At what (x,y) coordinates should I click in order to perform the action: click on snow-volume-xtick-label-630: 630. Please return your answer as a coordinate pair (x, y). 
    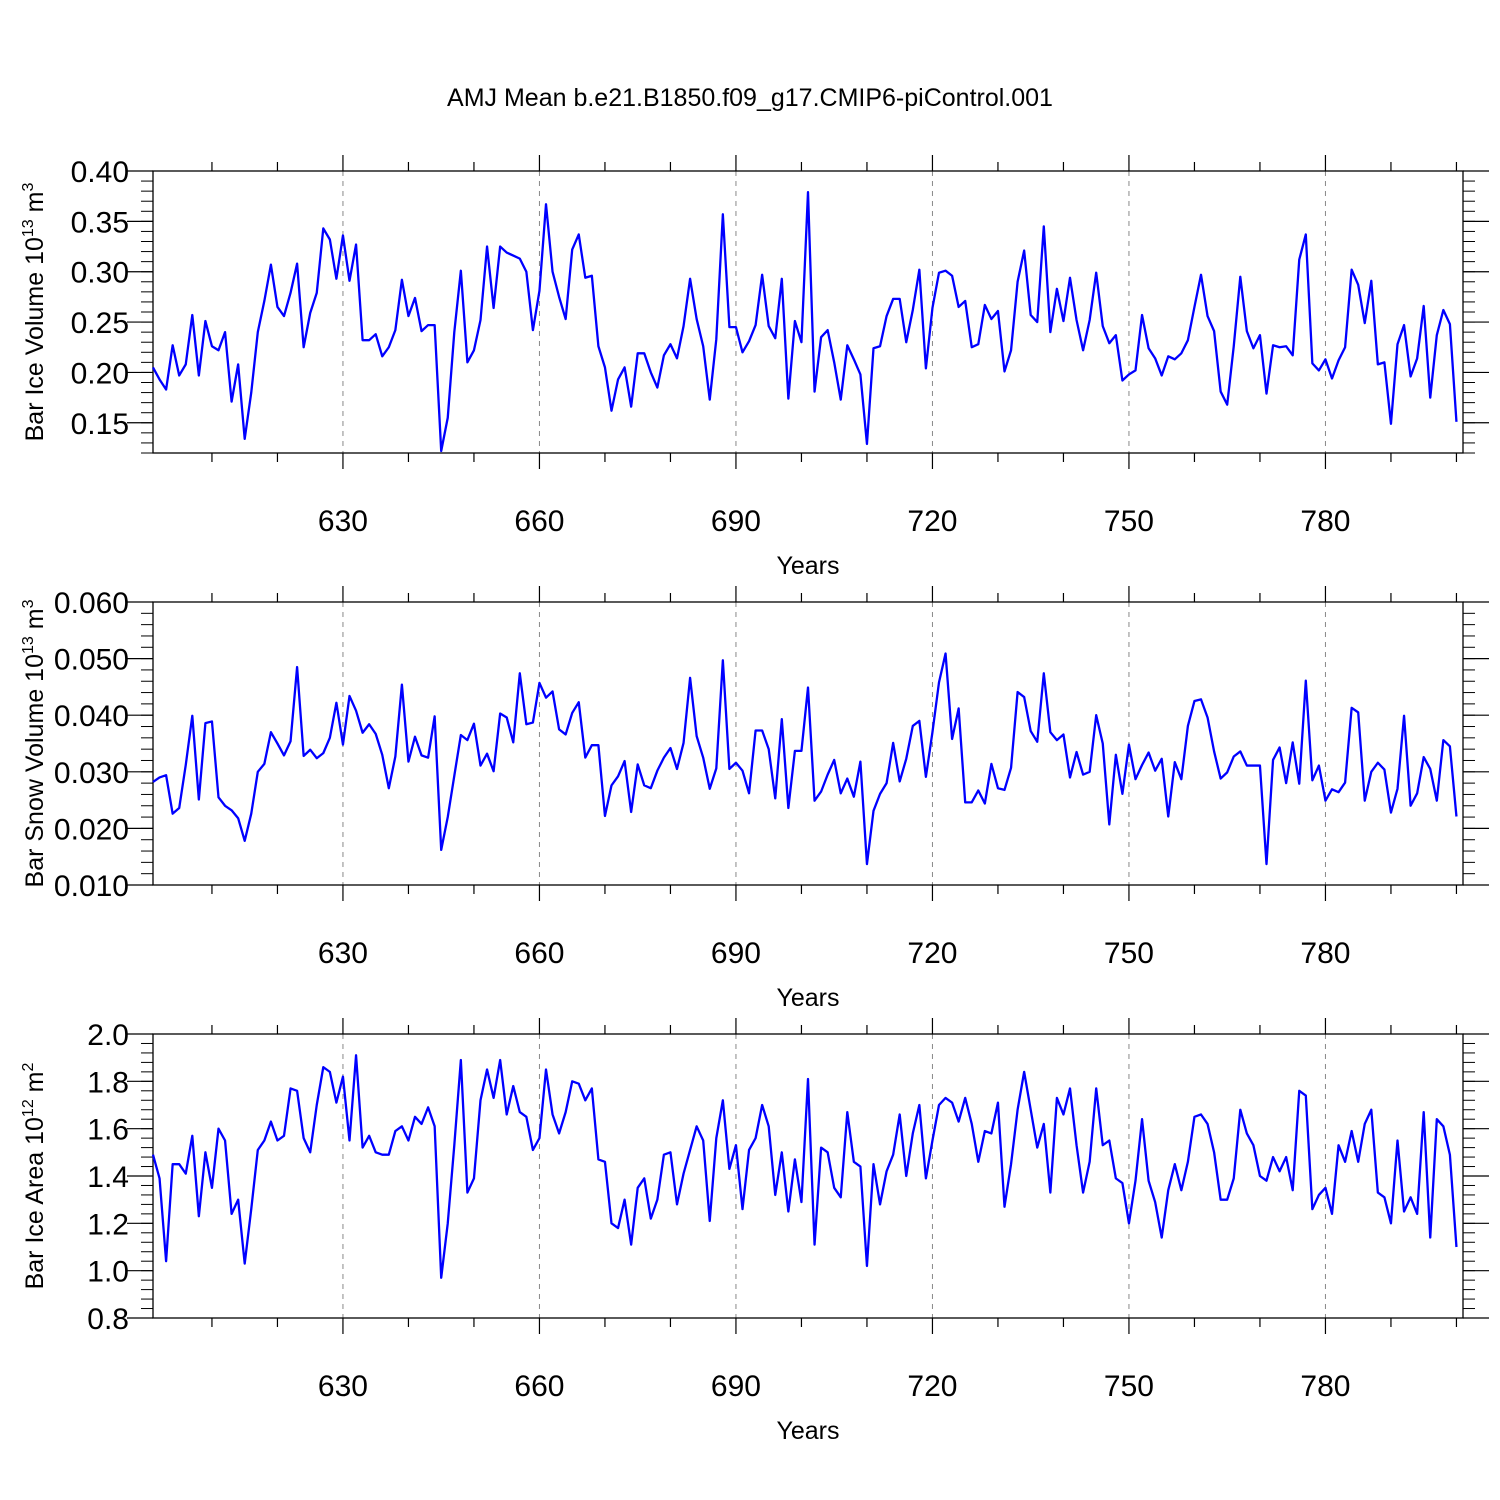
    Looking at the image, I should click on (343, 953).